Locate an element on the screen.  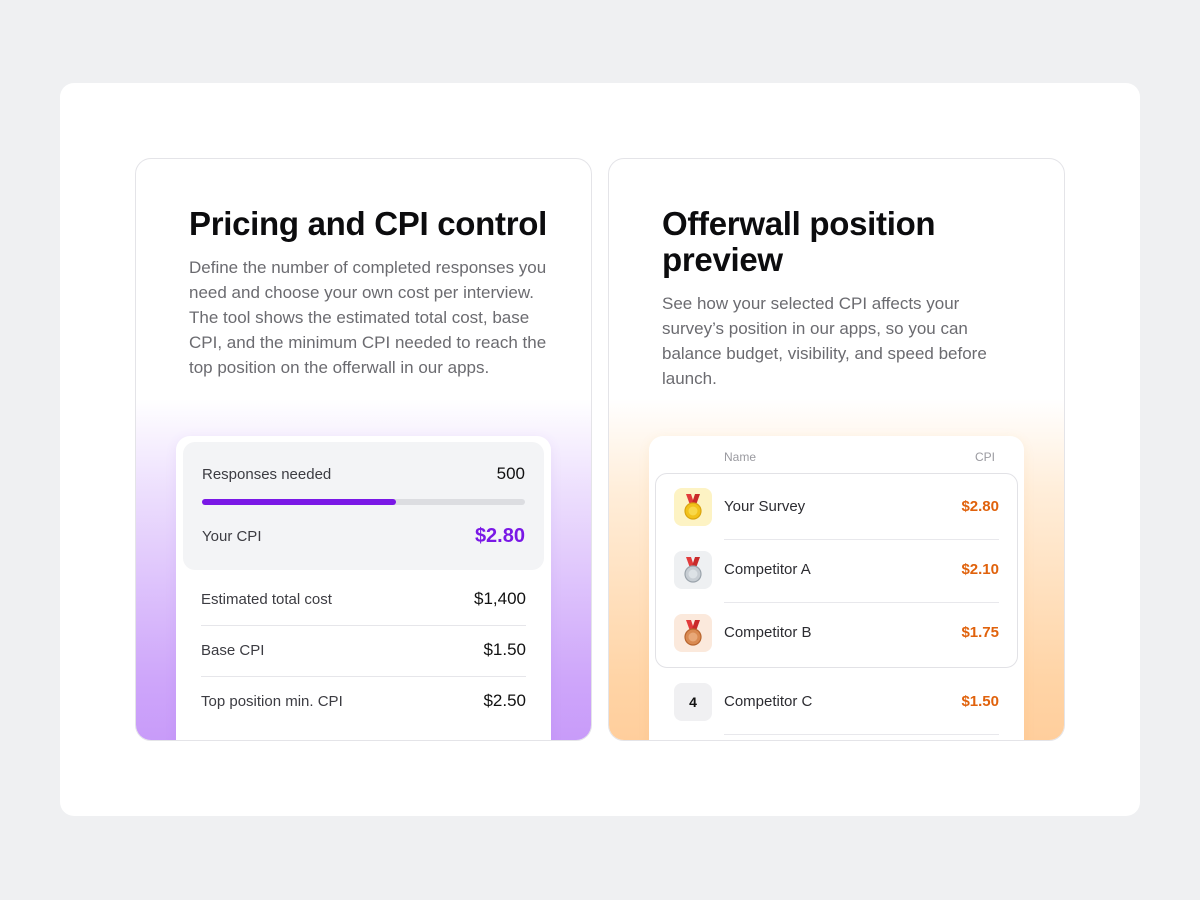
cpi-label: Your CPI is located at coordinates (232, 536).